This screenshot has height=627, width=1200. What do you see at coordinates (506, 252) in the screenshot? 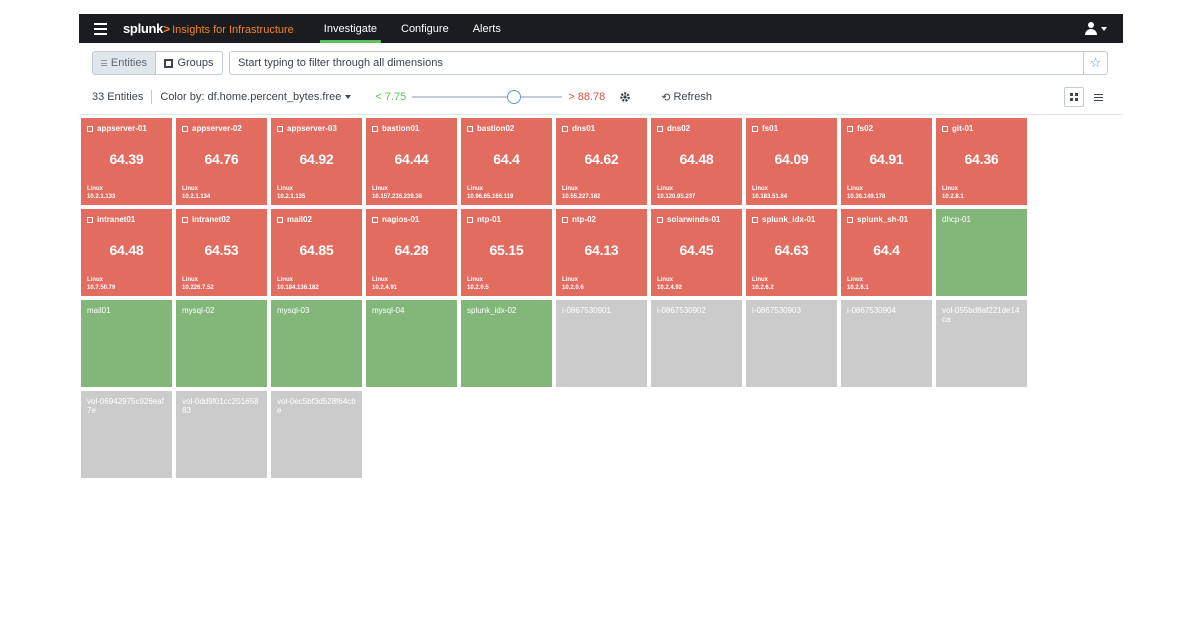
I see `entity-tile: ntp-01 65.15 Linux 10.2.0.5` at bounding box center [506, 252].